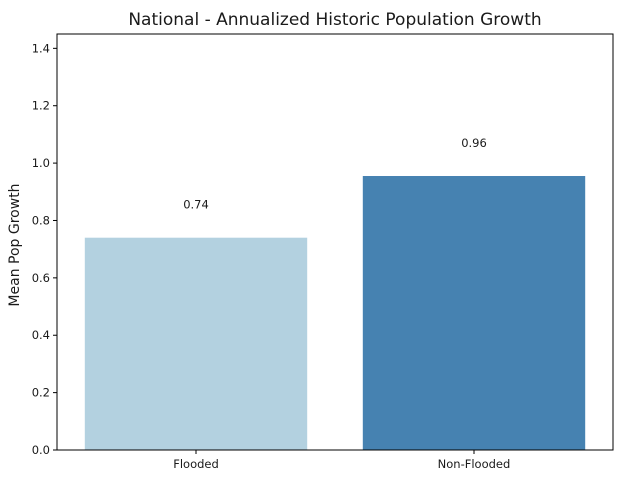 The width and height of the screenshot is (624, 487). What do you see at coordinates (196, 205) in the screenshot?
I see `bar-value-label: 0.74` at bounding box center [196, 205].